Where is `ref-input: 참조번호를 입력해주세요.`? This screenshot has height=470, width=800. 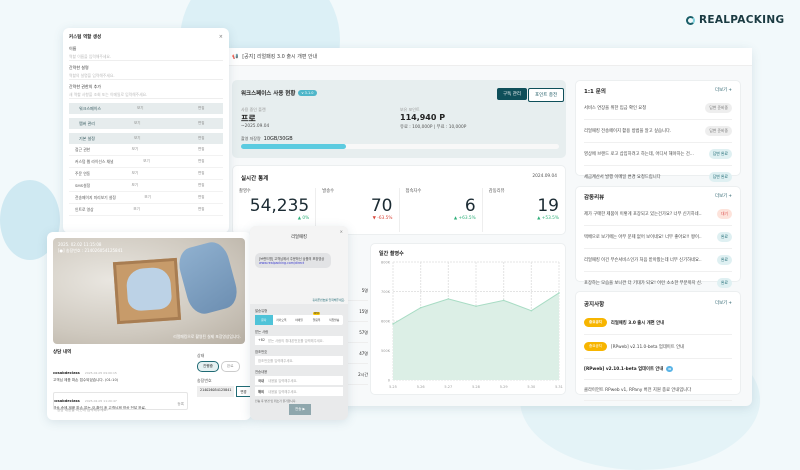
ref-input: 참조번호를 입력해주세요. is located at coordinates (299, 360).